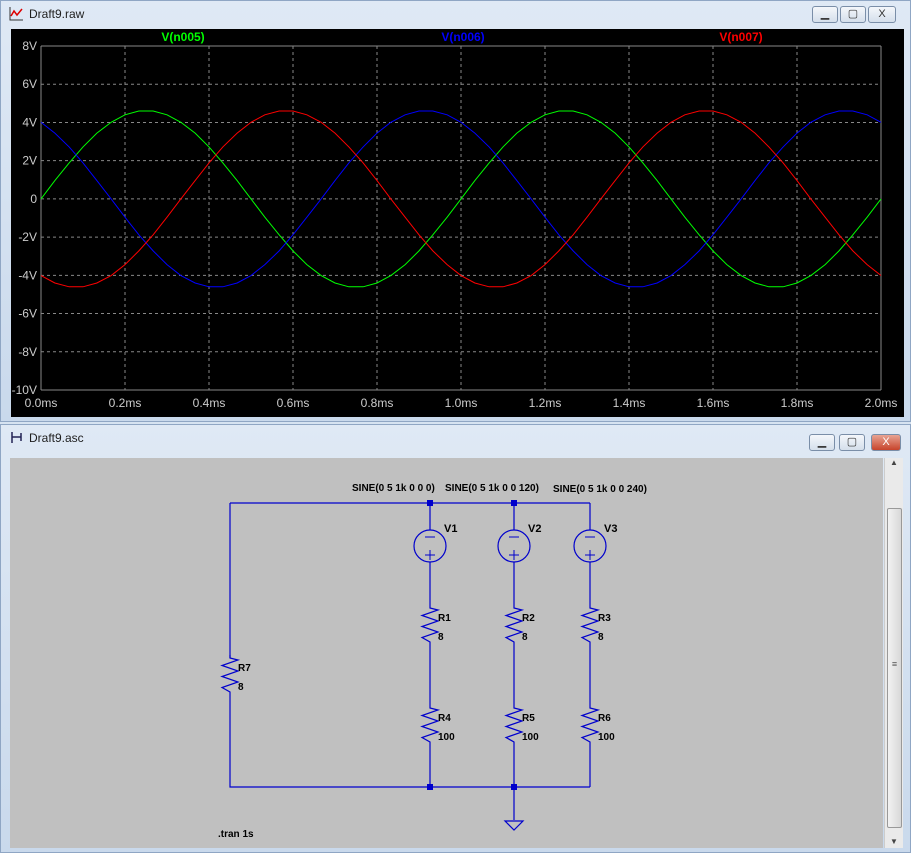 The image size is (911, 853). What do you see at coordinates (534, 529) in the screenshot?
I see `svg-text: V2` at bounding box center [534, 529].